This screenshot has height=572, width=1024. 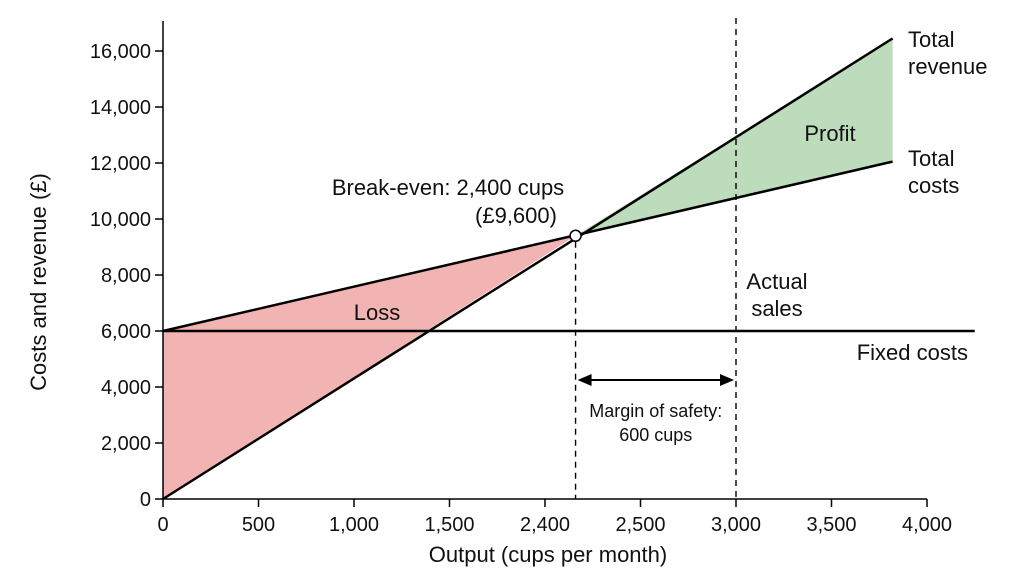 What do you see at coordinates (912, 352) in the screenshot?
I see `fixed-costs-label: Fixed costs` at bounding box center [912, 352].